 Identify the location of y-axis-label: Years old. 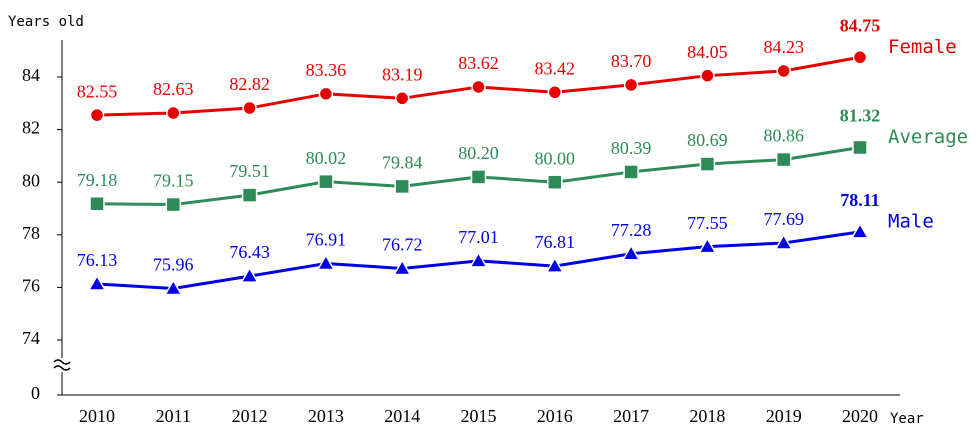
(46, 22).